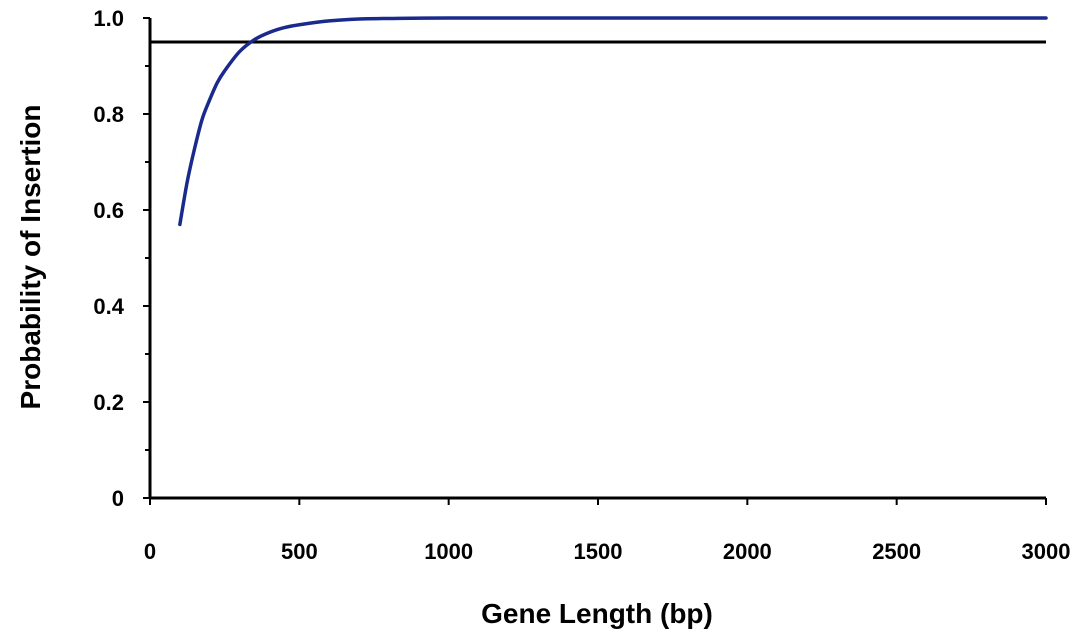  What do you see at coordinates (108, 402) in the screenshot?
I see `y-tick-label: 0.2` at bounding box center [108, 402].